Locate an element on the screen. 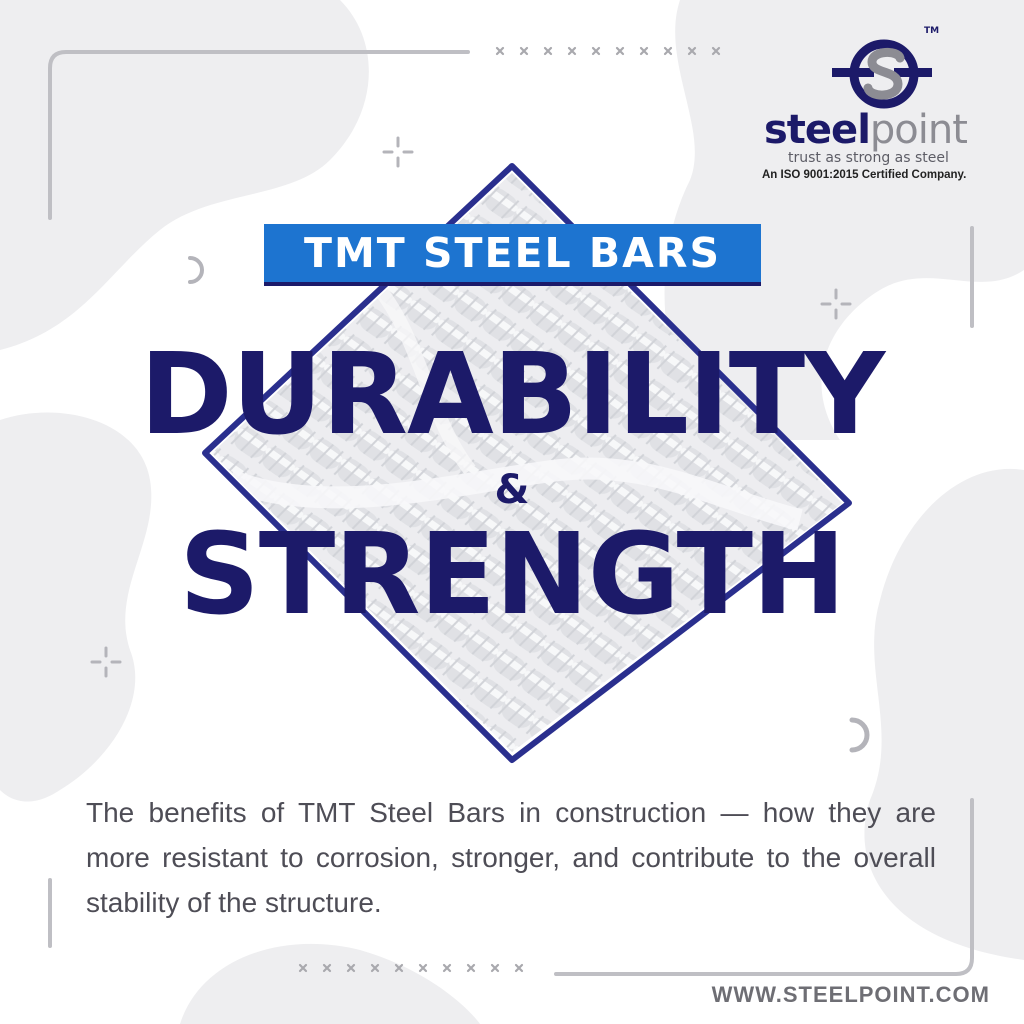 The width and height of the screenshot is (1024, 1024). brand-wordmark: steelpoint is located at coordinates (866, 130).